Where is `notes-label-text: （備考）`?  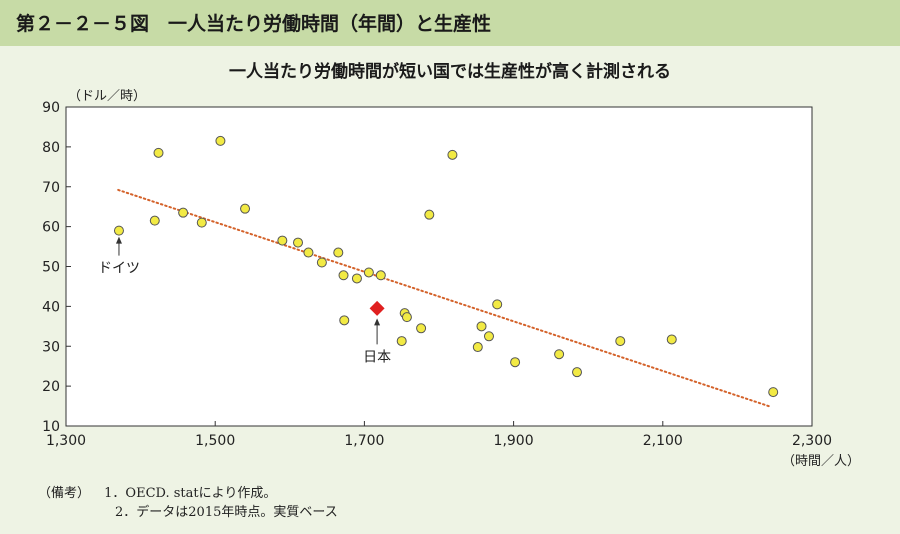 notes-label-text: （備考） is located at coordinates (64, 493).